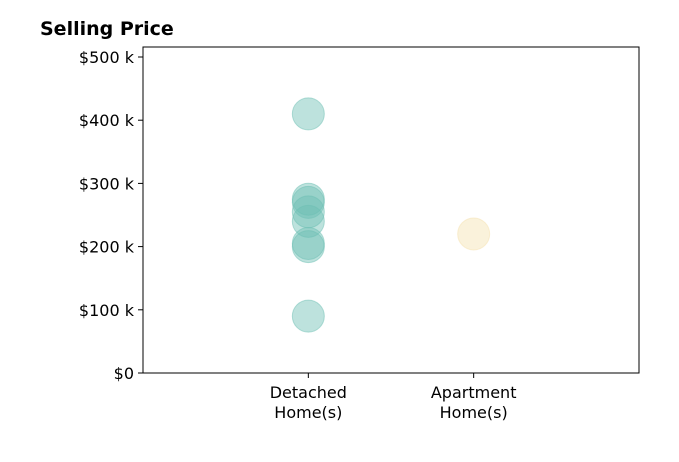 Image resolution: width=679 pixels, height=462 pixels. What do you see at coordinates (107, 310) in the screenshot?
I see `y-tick-label: $100 k` at bounding box center [107, 310].